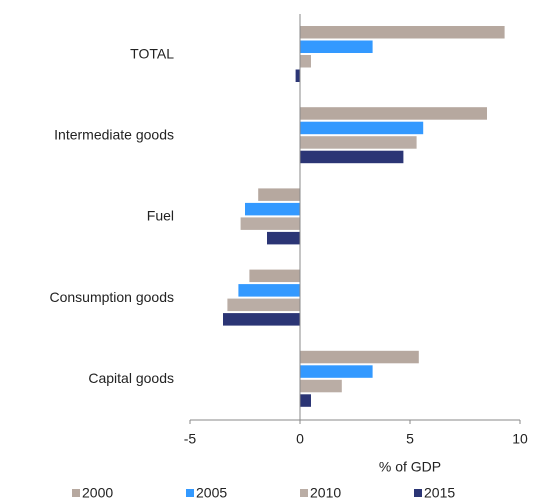  Describe the element at coordinates (152, 53) in the screenshot. I see `category-label: TOTAL` at that location.